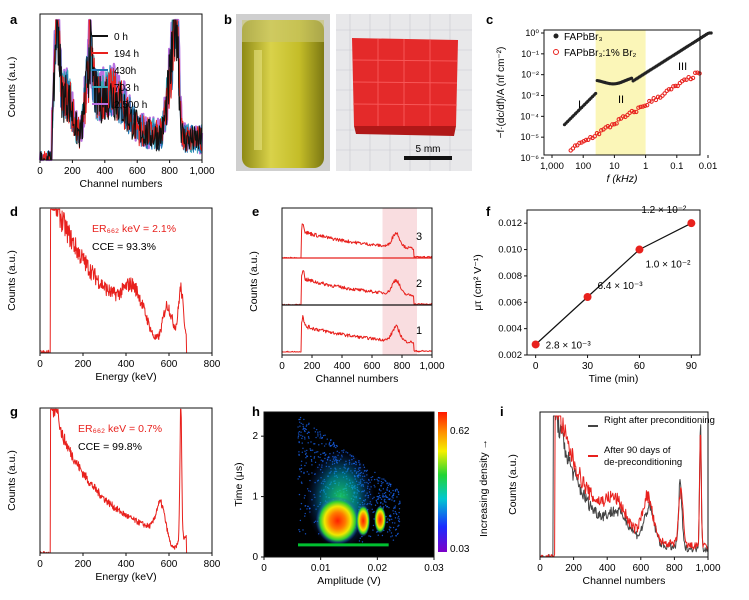 Image resolution: width=749 pixels, height=600 pixels. I want to click on e-ylabel: Counts (a.u.), so click(254, 281).